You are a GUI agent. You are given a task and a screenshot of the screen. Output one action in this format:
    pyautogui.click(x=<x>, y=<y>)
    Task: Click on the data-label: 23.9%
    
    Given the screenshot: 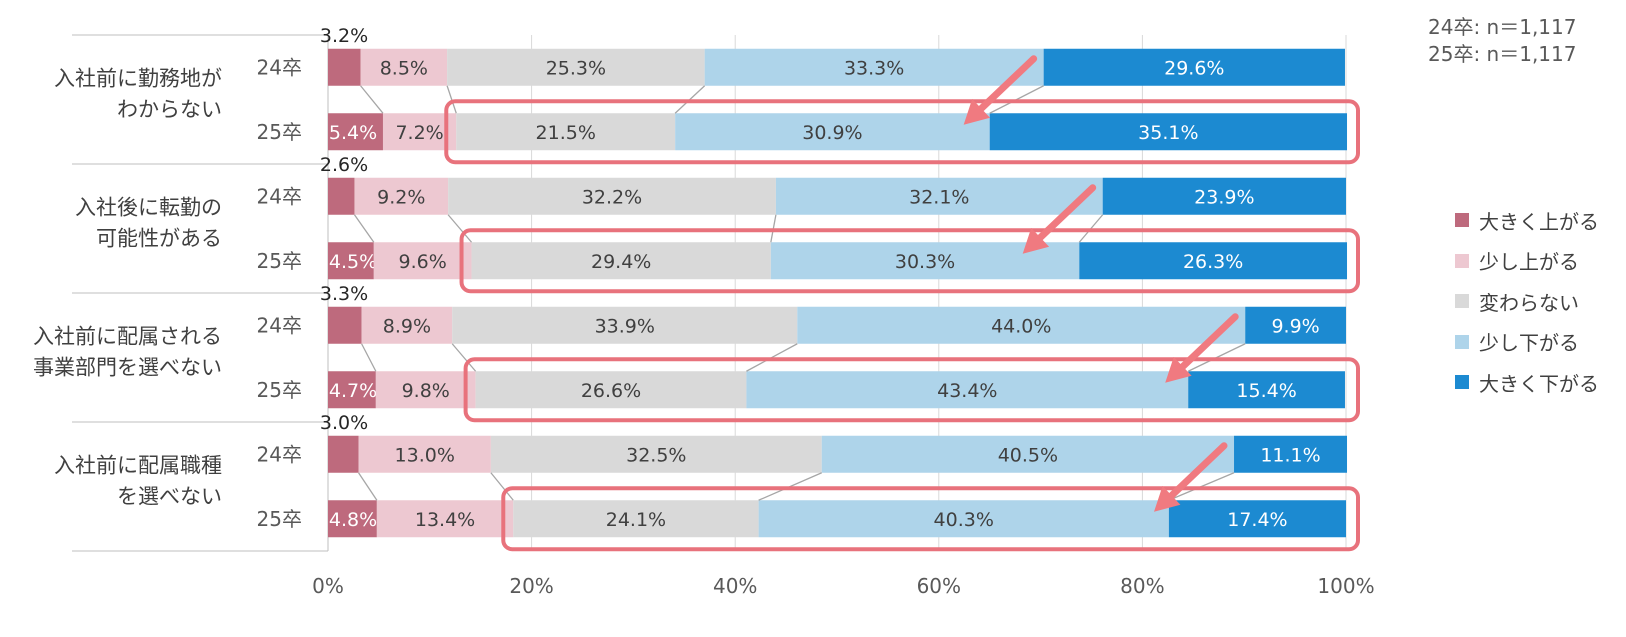 What is the action you would take?
    pyautogui.click(x=1224, y=197)
    